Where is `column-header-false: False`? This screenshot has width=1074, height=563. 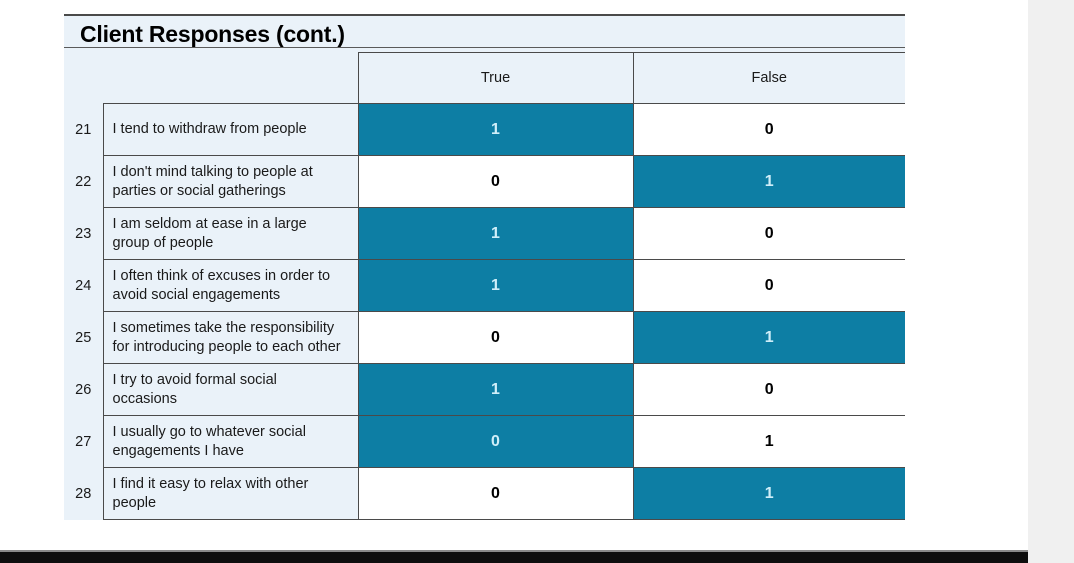
column-header-false: False is located at coordinates (768, 78).